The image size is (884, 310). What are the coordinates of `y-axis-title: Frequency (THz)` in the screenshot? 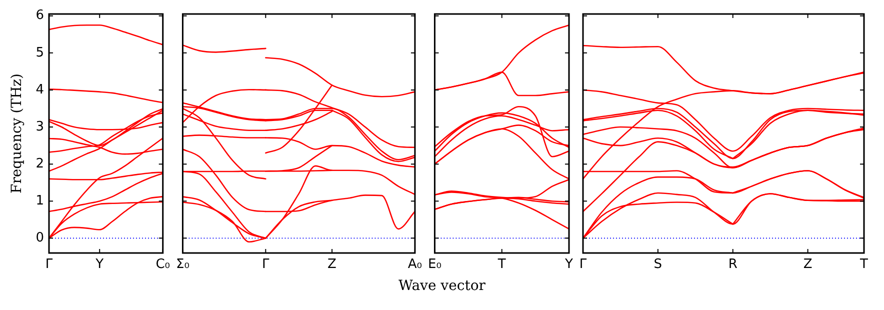 It's located at (17, 133).